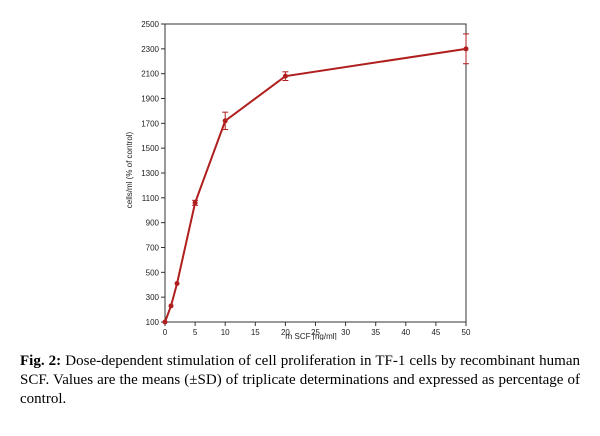 The width and height of the screenshot is (600, 436). Describe the element at coordinates (150, 24) in the screenshot. I see `y-tick-label: 2500` at that location.